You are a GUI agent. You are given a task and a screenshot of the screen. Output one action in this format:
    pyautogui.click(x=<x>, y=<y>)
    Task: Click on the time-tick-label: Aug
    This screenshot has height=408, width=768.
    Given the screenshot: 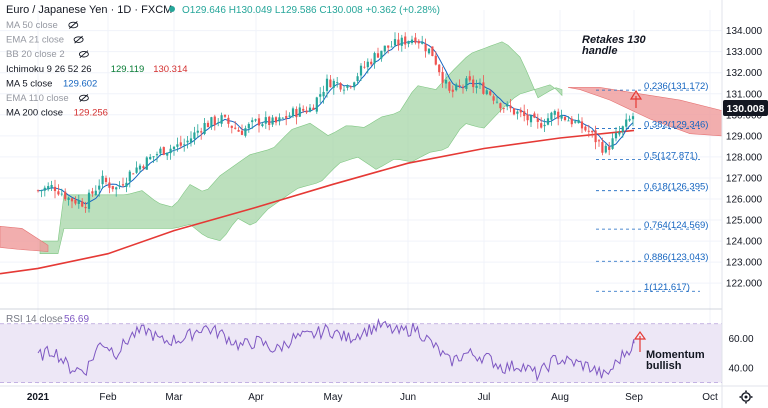 What is the action you would take?
    pyautogui.click(x=560, y=397)
    